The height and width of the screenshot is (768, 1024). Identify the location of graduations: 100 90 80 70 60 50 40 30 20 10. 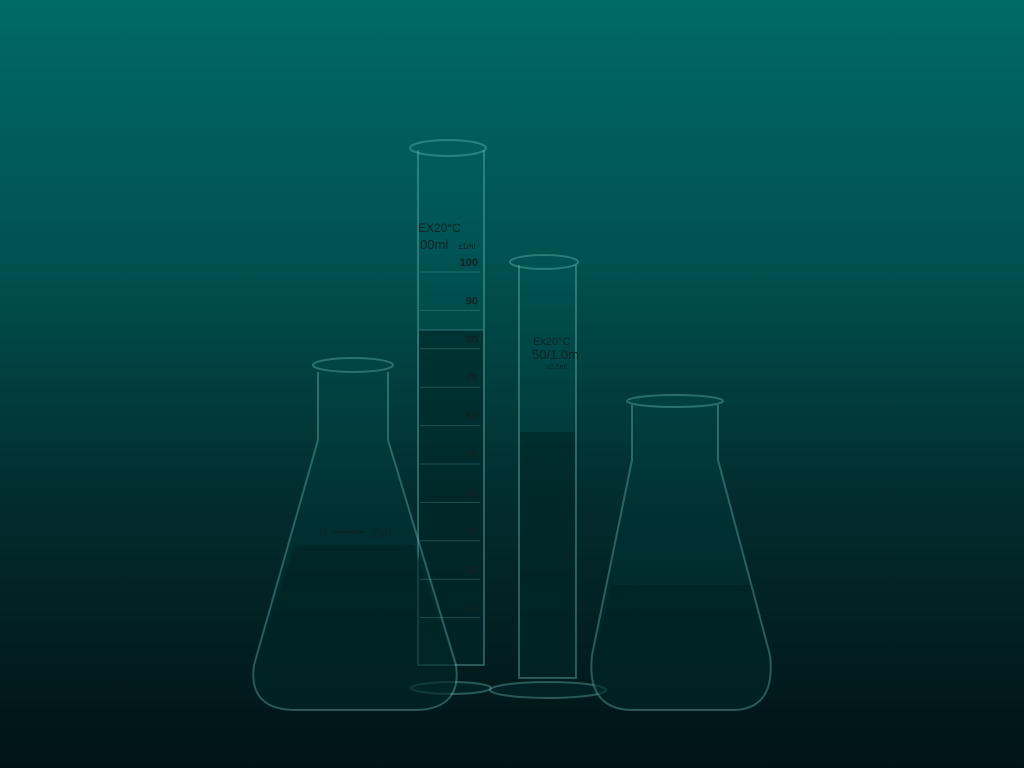
(450, 438).